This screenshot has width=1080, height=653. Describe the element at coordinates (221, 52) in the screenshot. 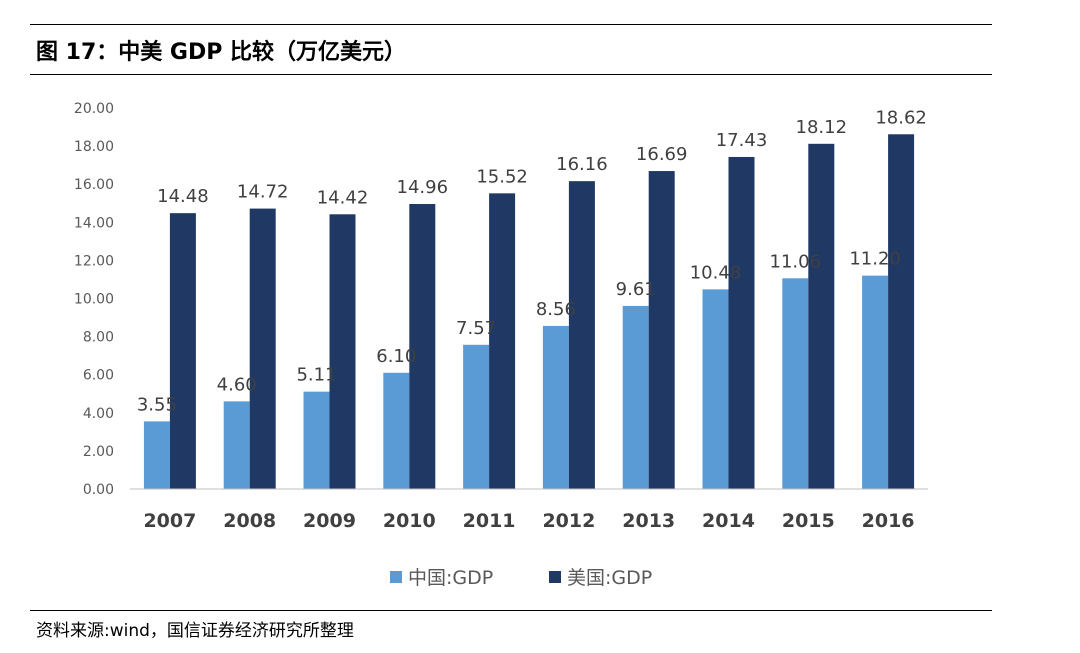

I see `figure-title: 图 17：中美 GDP 比较（万亿美元）` at that location.